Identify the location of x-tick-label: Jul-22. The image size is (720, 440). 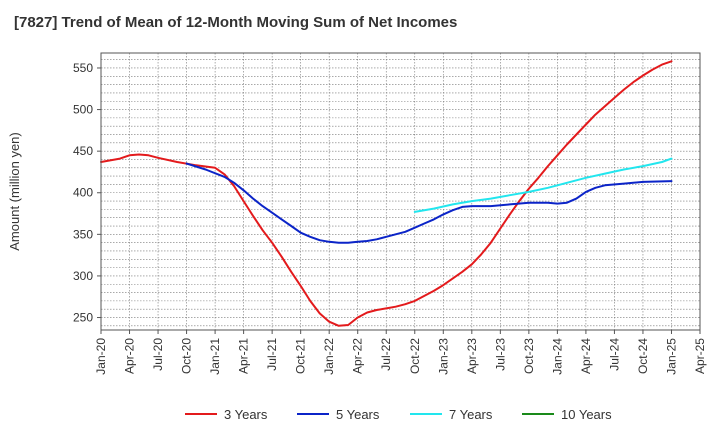
(386, 354).